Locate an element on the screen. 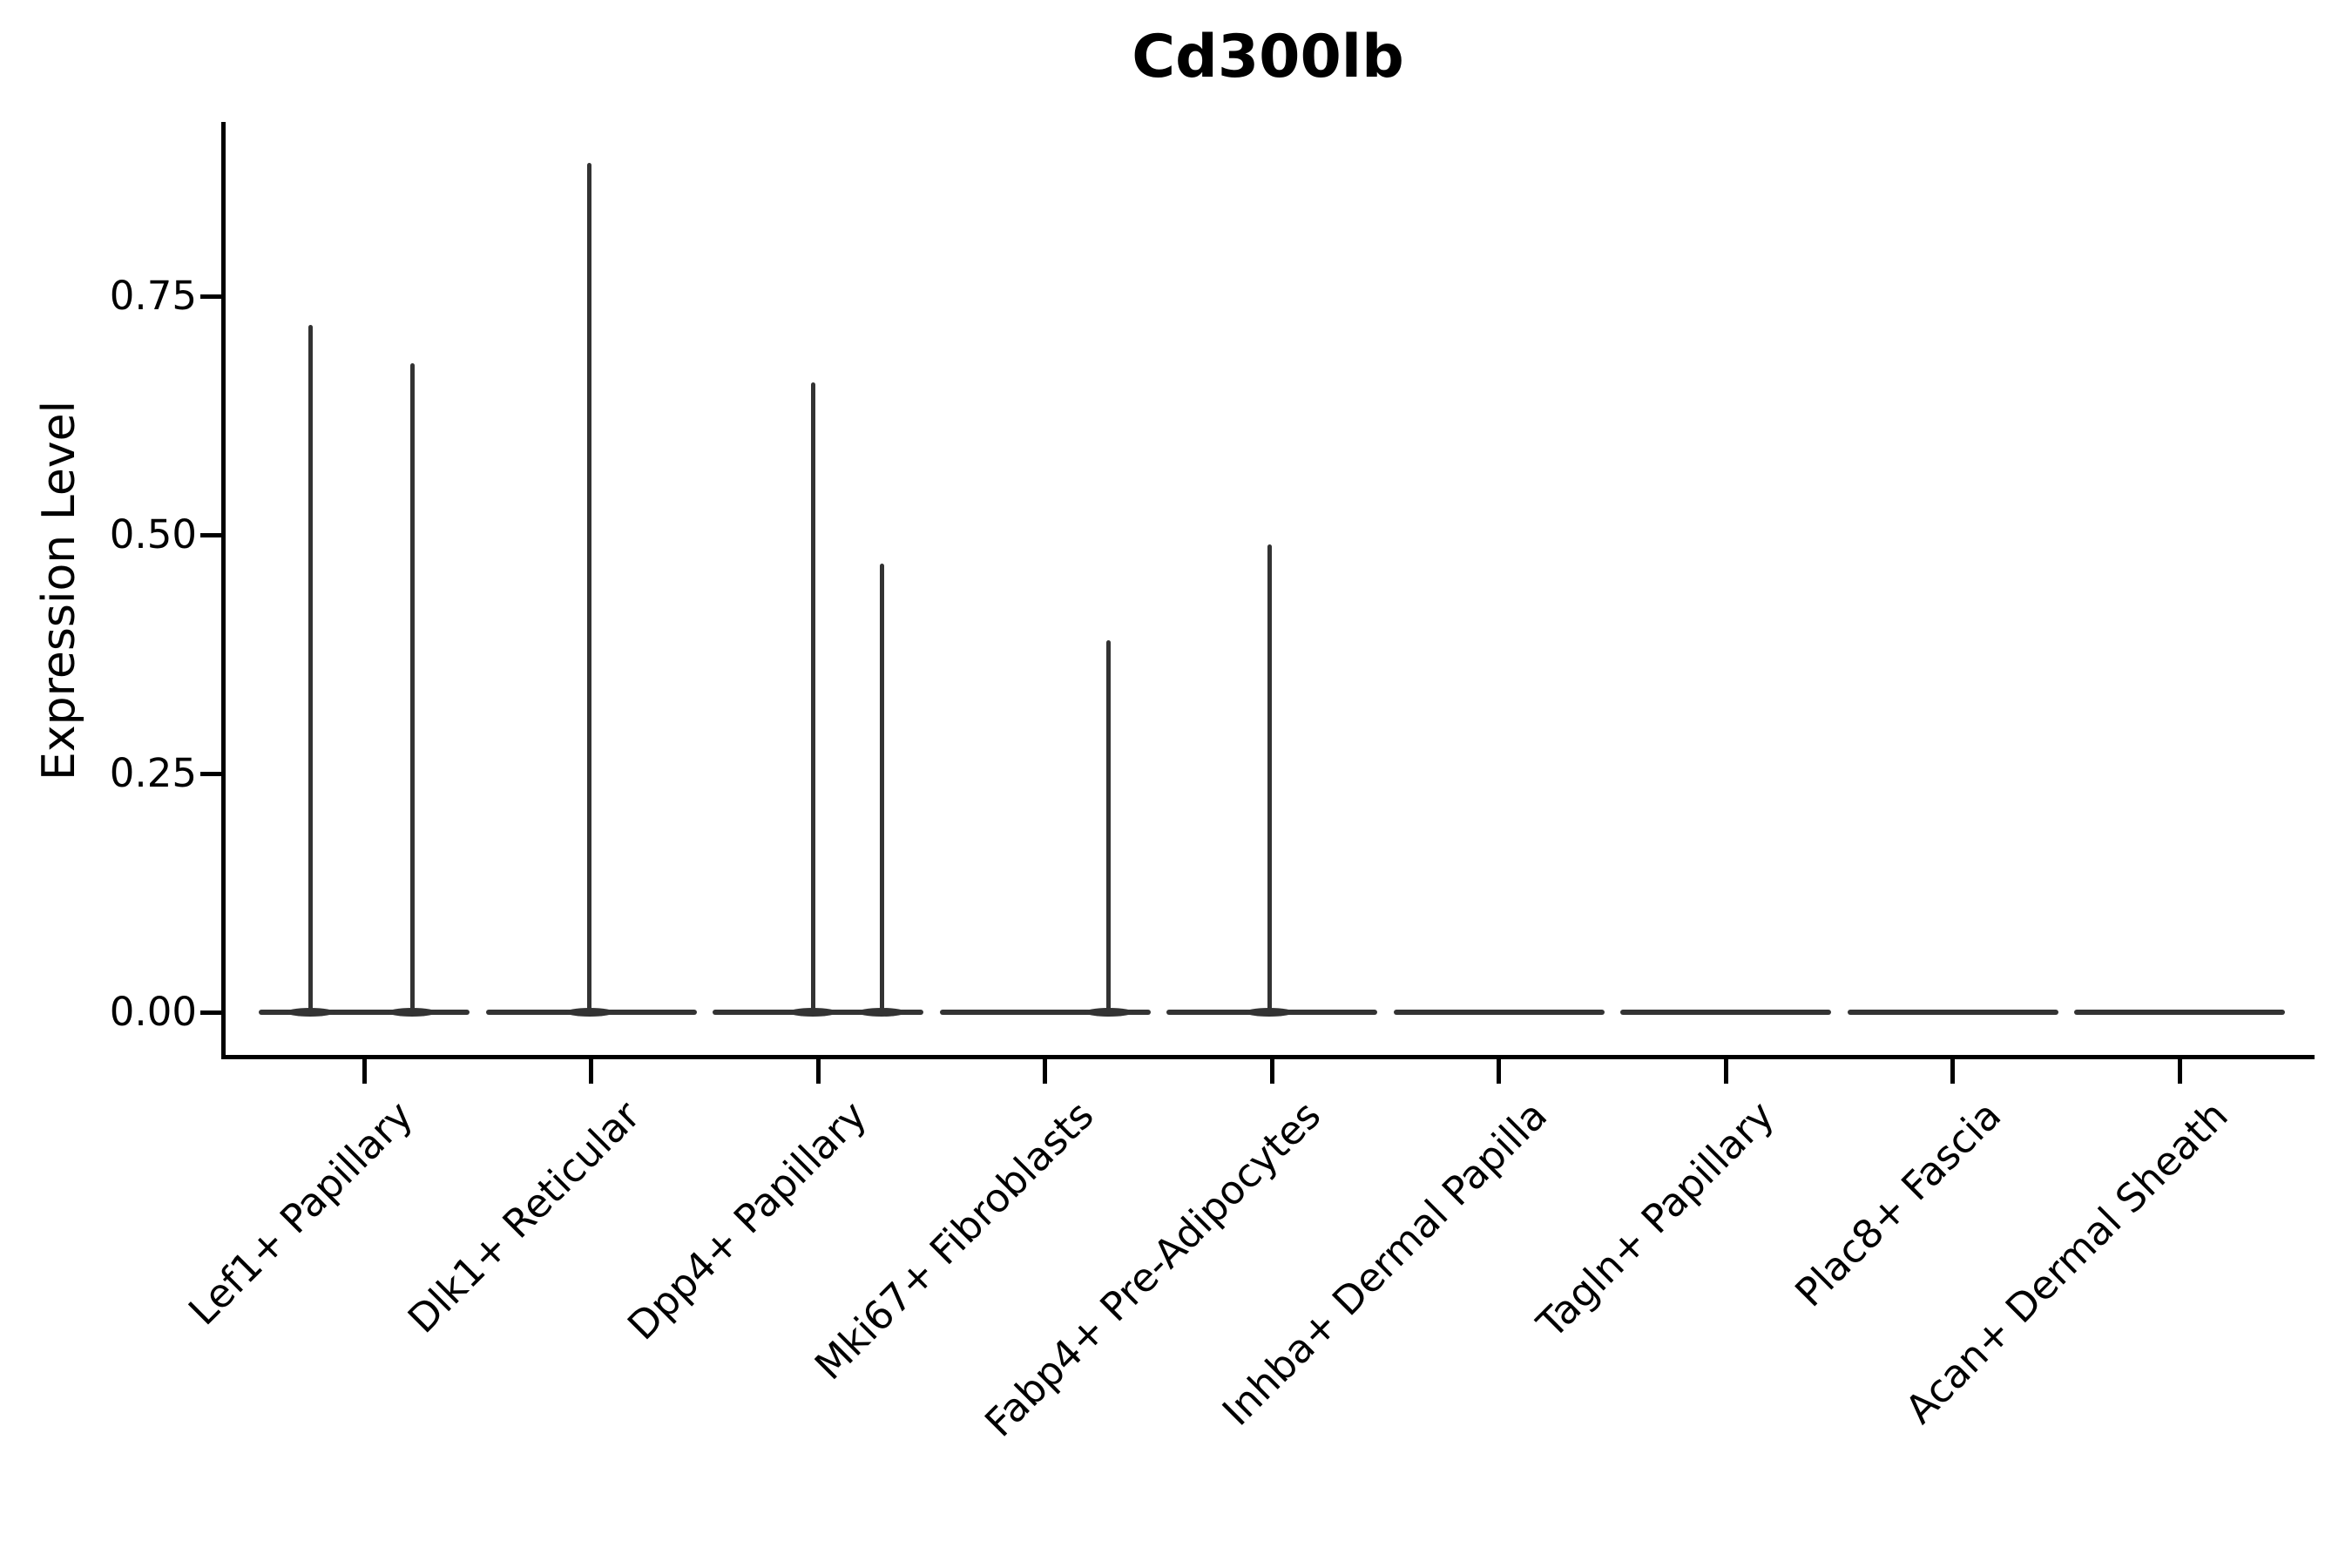  x-tick-label: Plac8+ Fascia is located at coordinates (1899, 1204).